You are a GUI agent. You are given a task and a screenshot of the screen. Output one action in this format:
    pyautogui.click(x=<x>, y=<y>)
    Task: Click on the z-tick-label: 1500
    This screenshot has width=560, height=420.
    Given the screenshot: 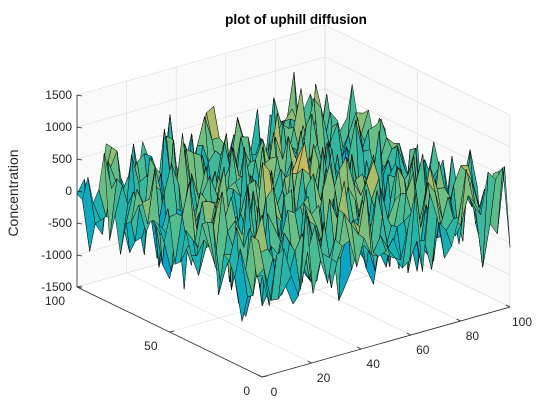 What is the action you would take?
    pyautogui.click(x=58, y=95)
    